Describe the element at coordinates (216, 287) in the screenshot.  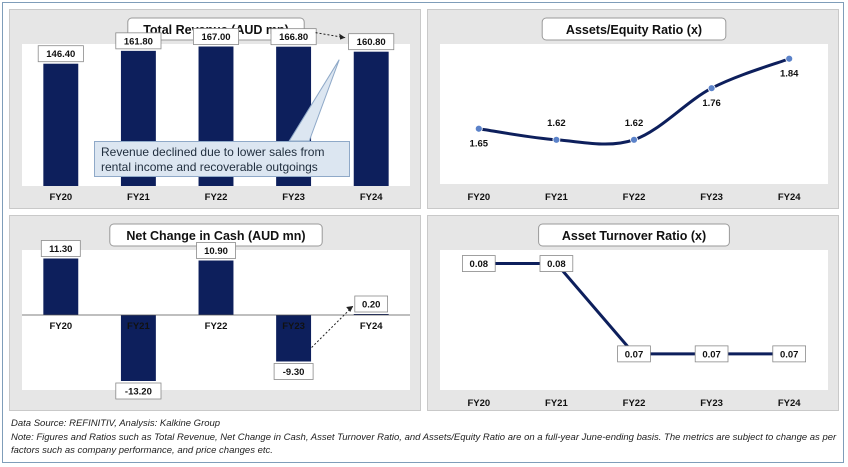
I see `bar-fy22` at that location.